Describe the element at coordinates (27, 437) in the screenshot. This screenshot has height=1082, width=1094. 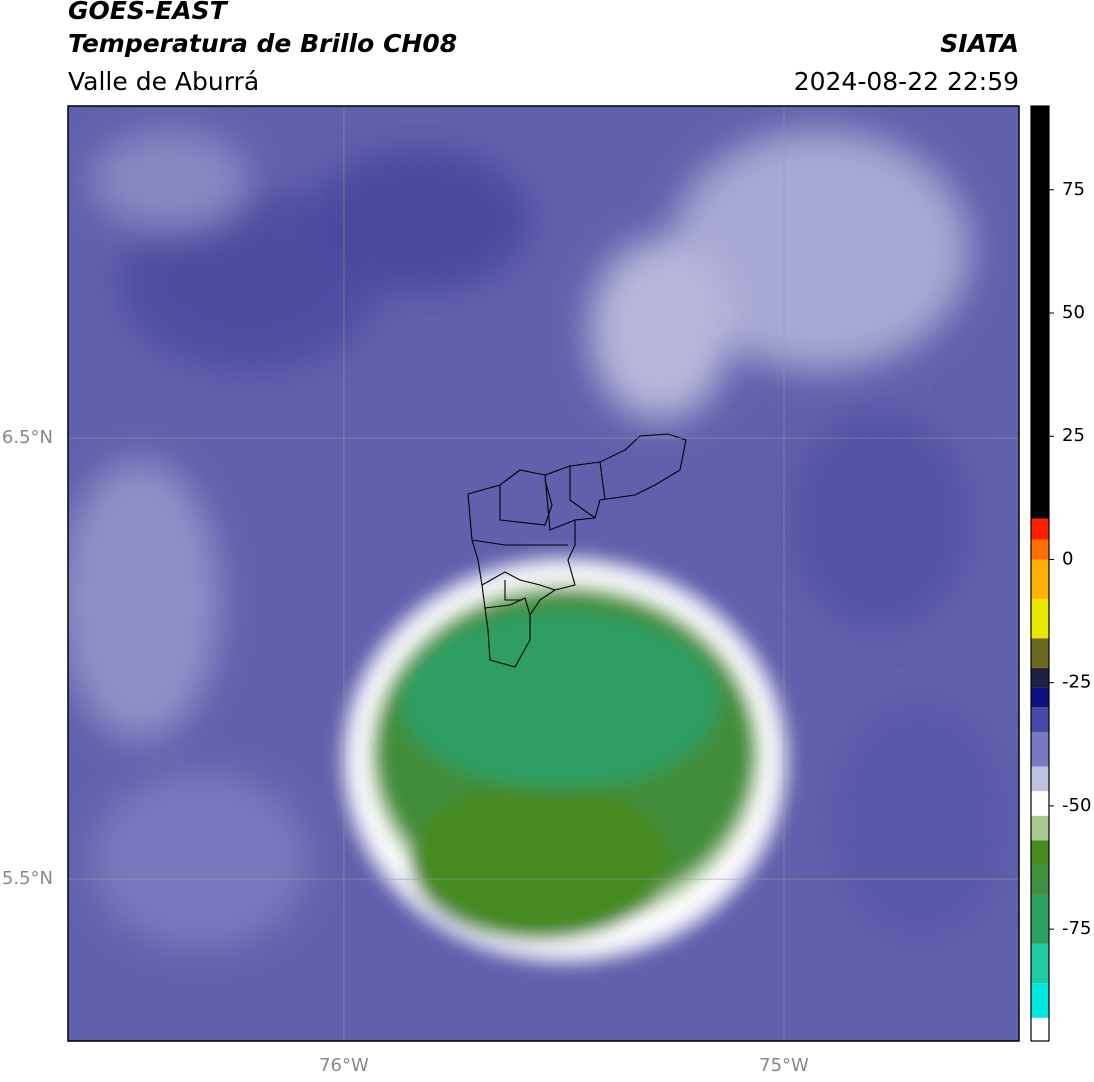
I see `y-tick-label: 6.5°N` at that location.